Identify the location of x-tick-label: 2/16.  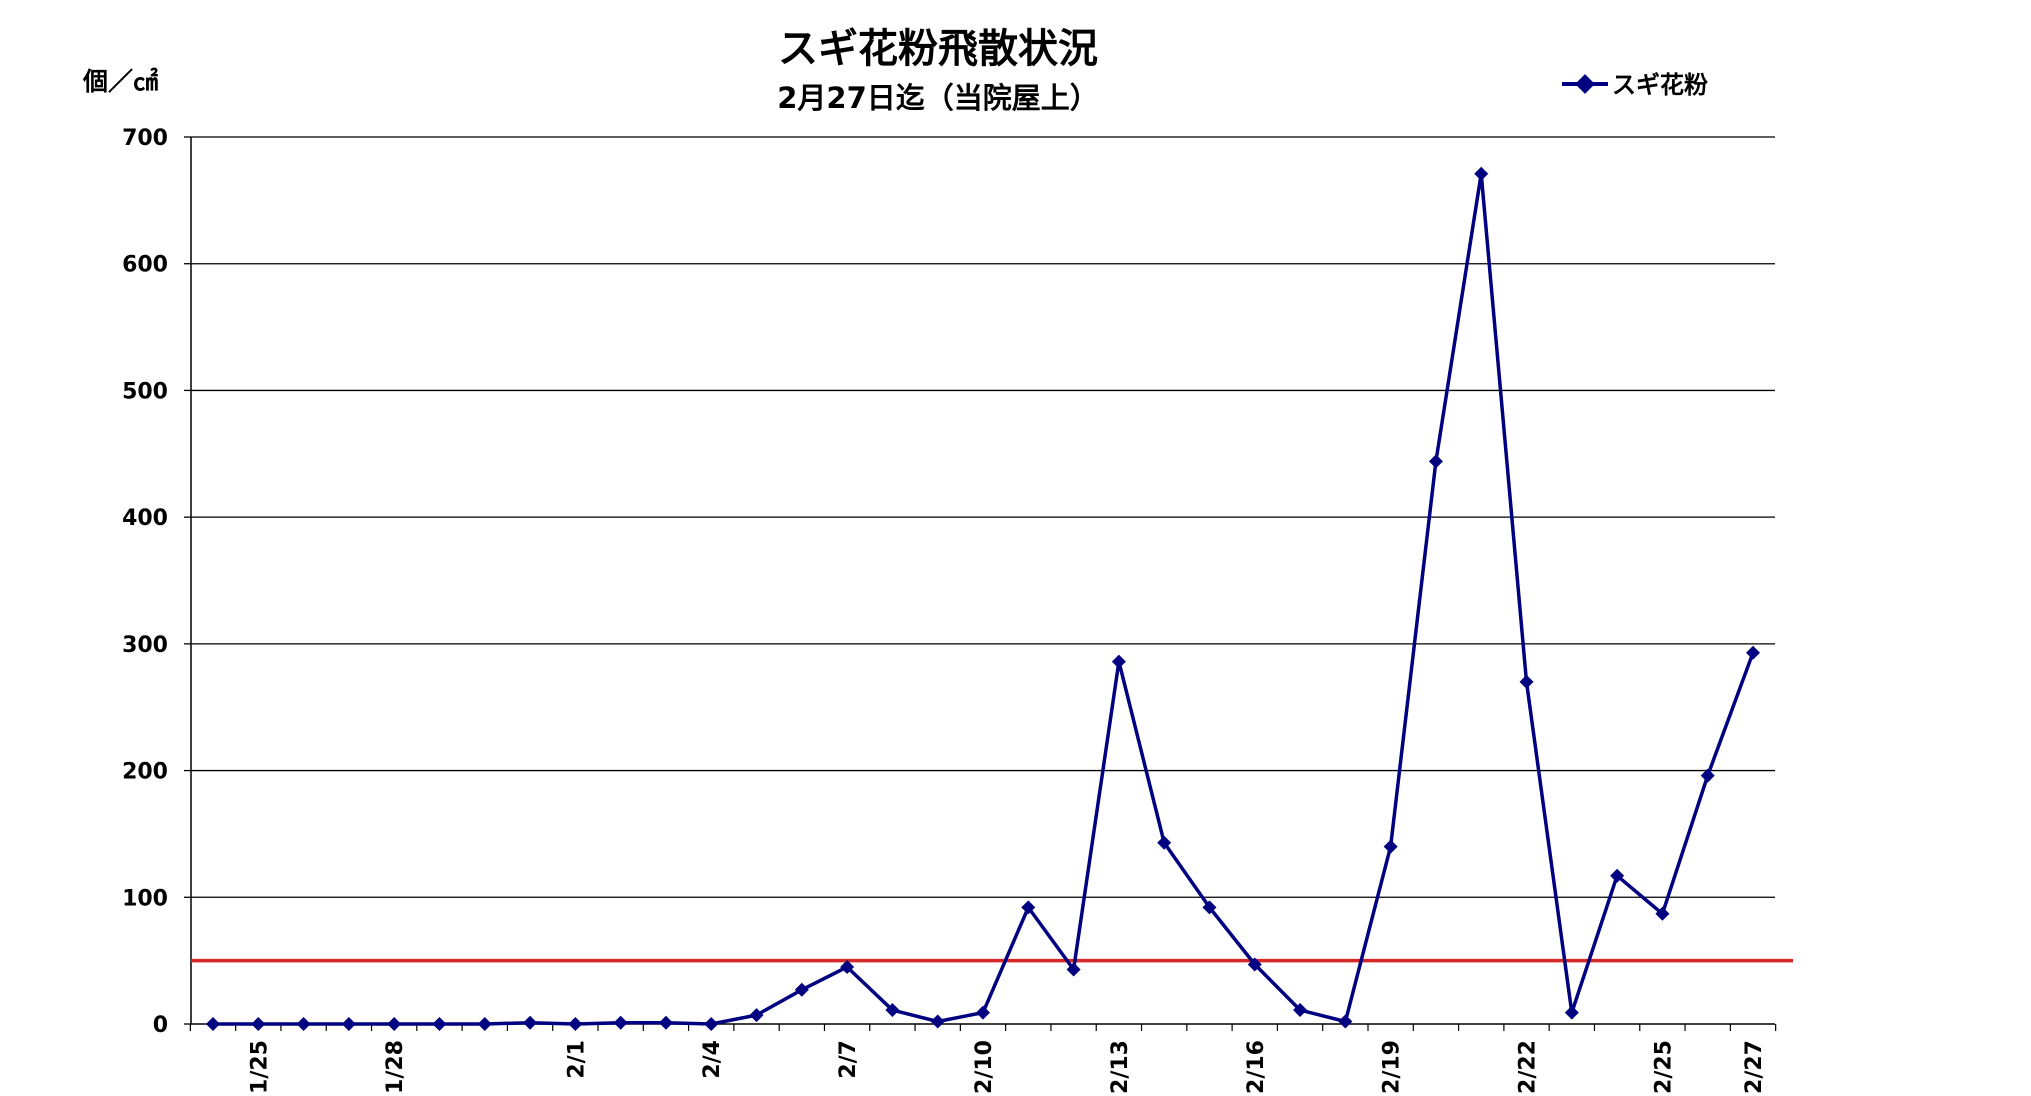
(1256, 1067).